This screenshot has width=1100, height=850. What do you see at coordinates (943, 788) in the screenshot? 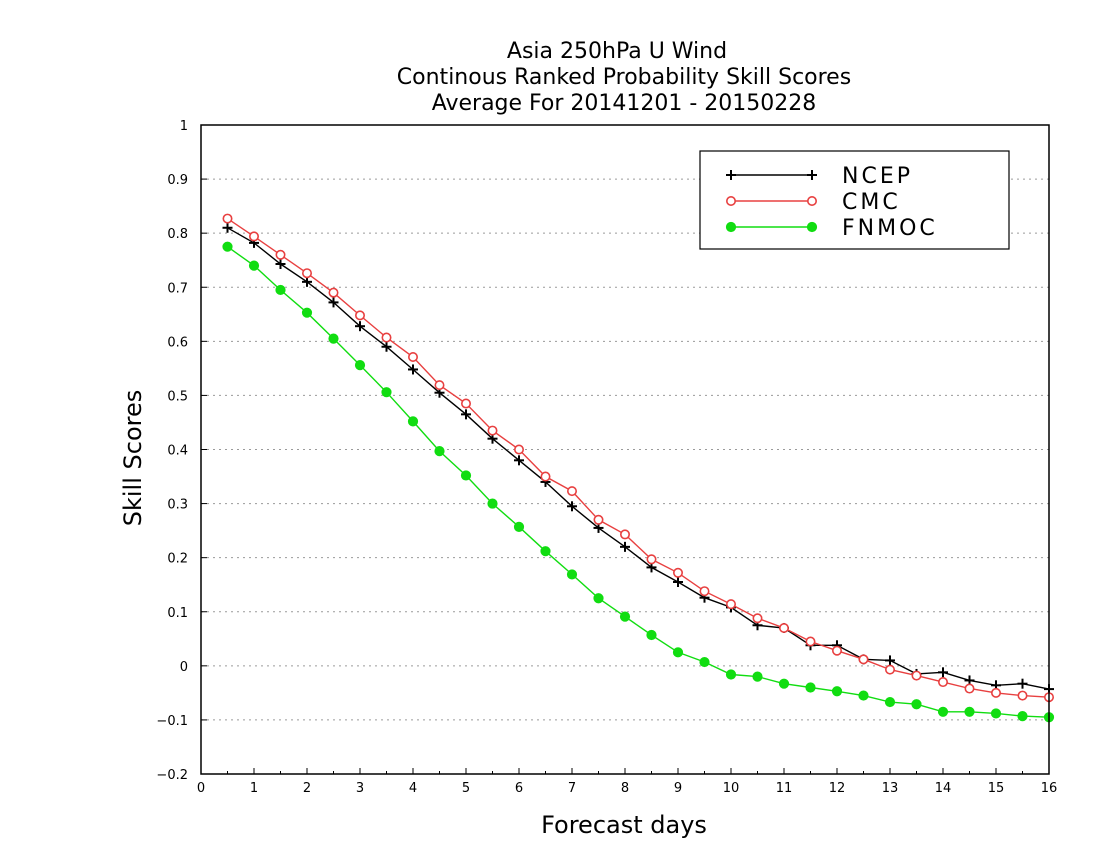
I see `x-tick-label-14: 14` at bounding box center [943, 788].